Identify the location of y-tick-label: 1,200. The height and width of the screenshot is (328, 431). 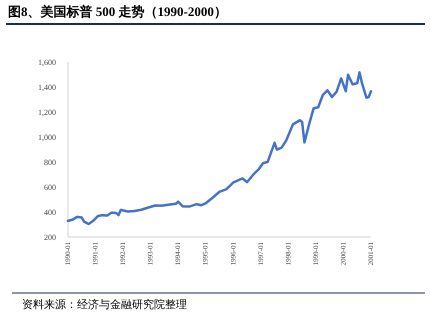
(47, 112).